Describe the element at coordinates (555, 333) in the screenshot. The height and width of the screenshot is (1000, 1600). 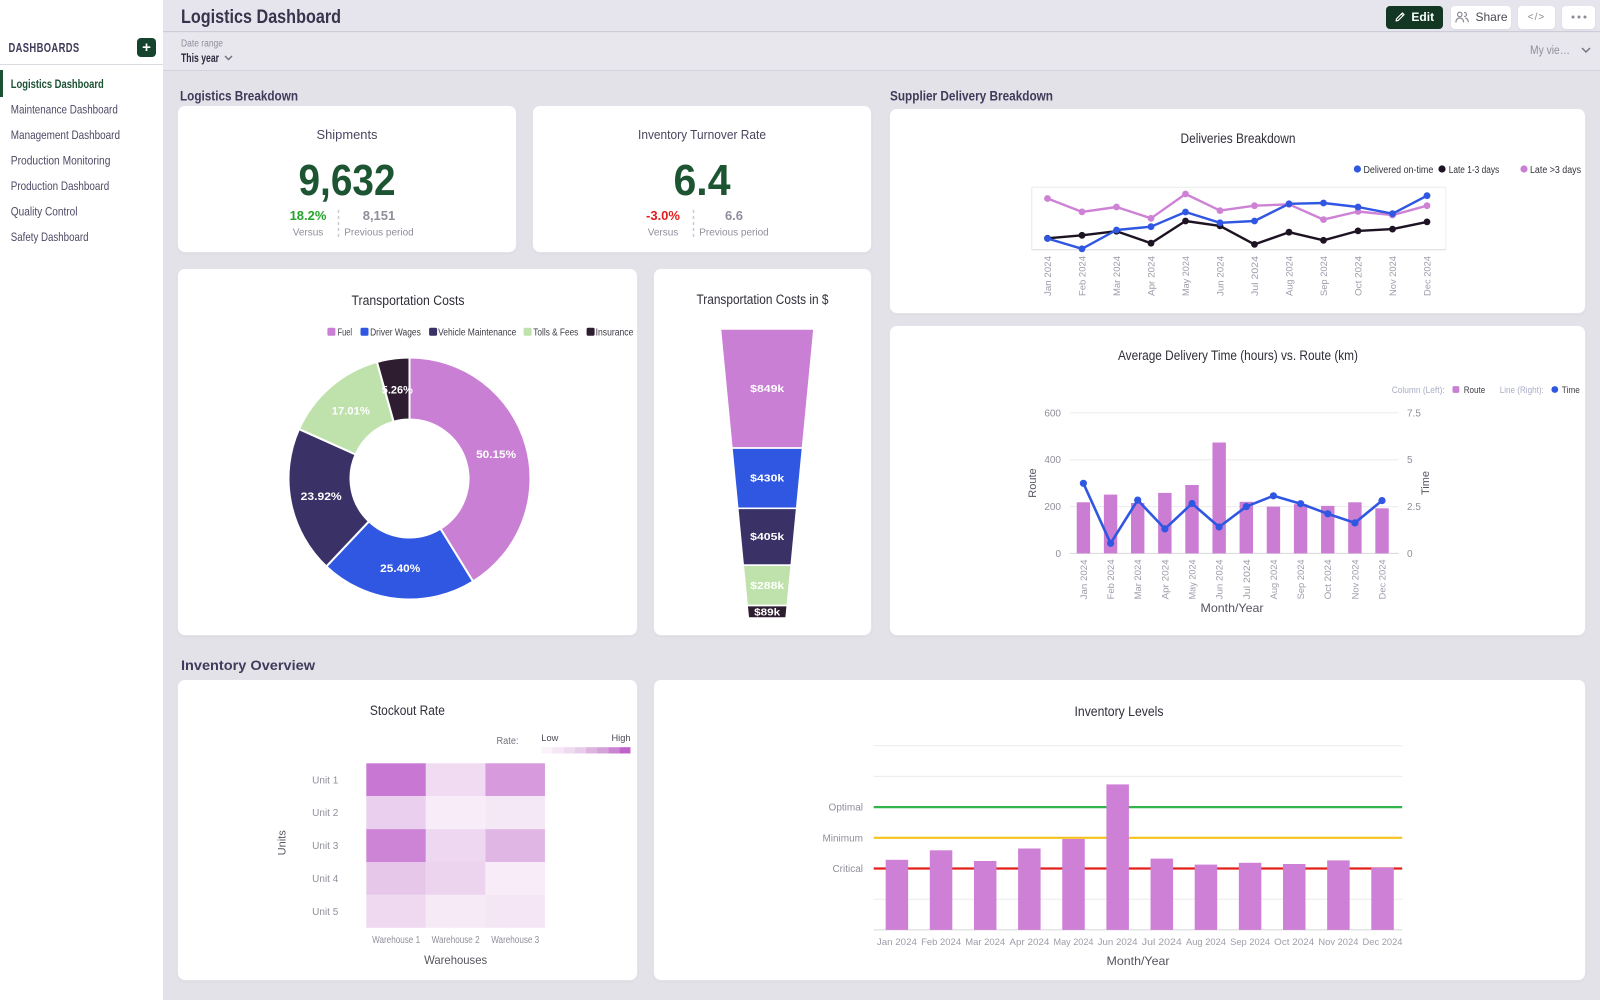
I see `svg-text: Tolls & Fees` at that location.